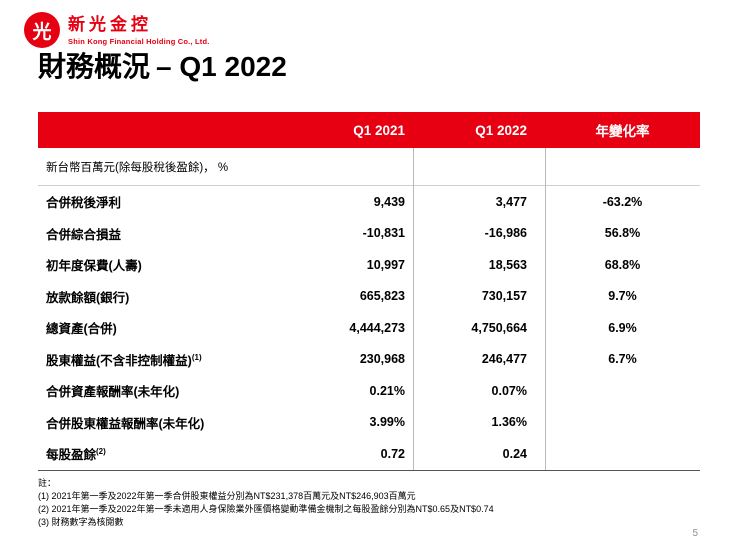 This screenshot has width=740, height=555. What do you see at coordinates (94, 66) in the screenshot?
I see `page-title-zh: 財務概況` at bounding box center [94, 66].